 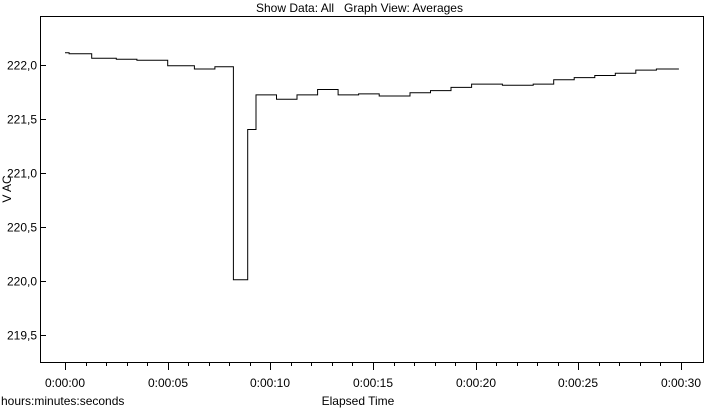 I want to click on y-tick-label: 222,0, so click(x=22, y=66).